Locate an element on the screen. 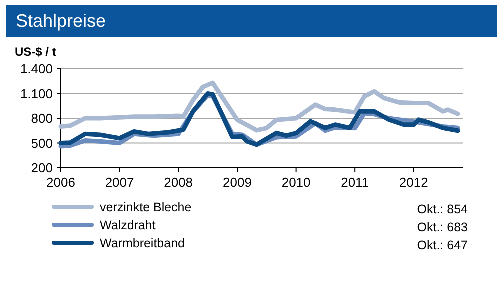 The width and height of the screenshot is (502, 287). text: Okt.: 683 is located at coordinates (442, 227).